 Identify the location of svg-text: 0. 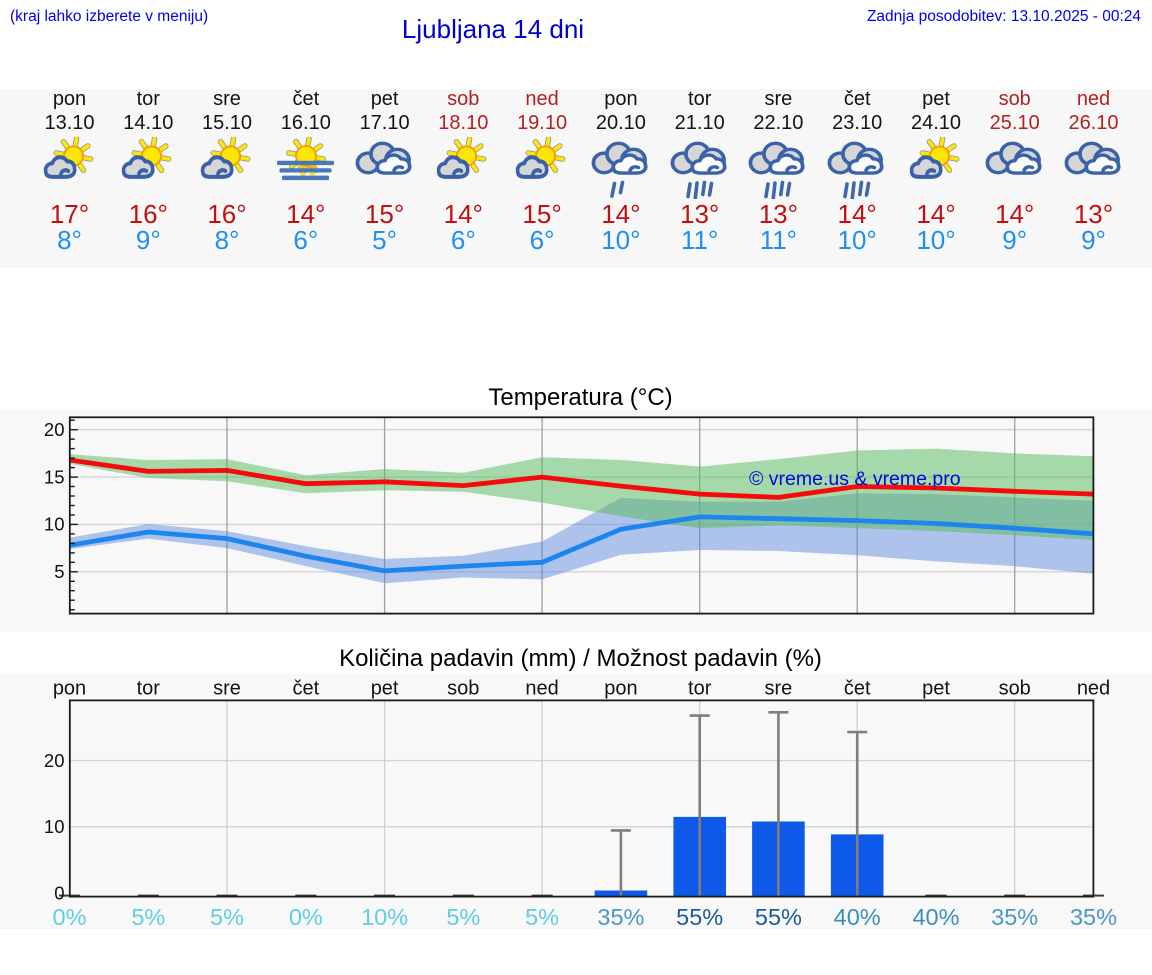
(59, 892).